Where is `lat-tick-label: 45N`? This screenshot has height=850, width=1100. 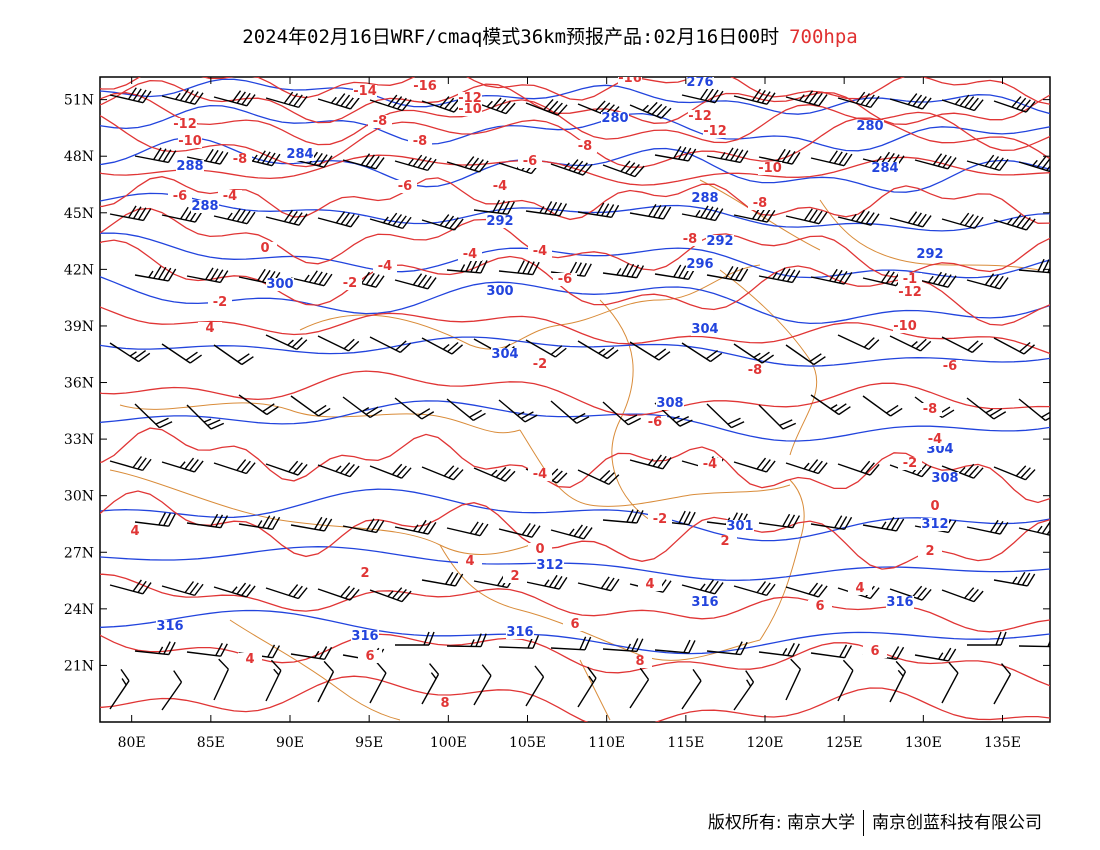 lat-tick-label: 45N is located at coordinates (79, 214).